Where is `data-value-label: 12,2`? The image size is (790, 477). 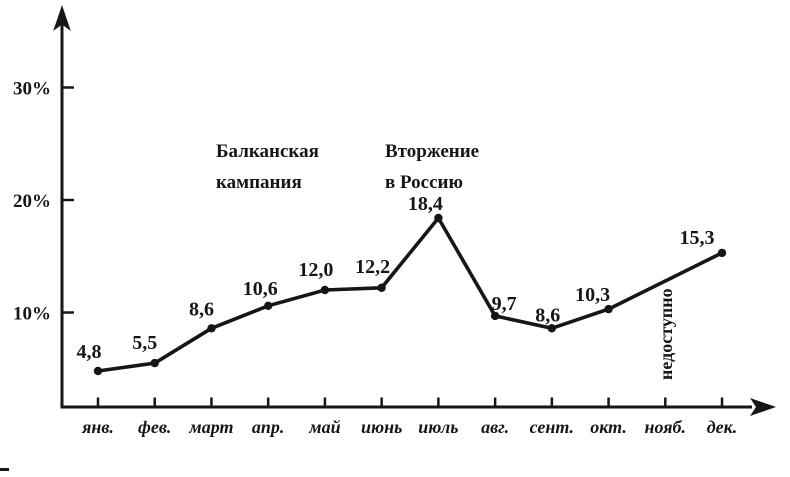
data-value-label: 12,2 is located at coordinates (372, 267).